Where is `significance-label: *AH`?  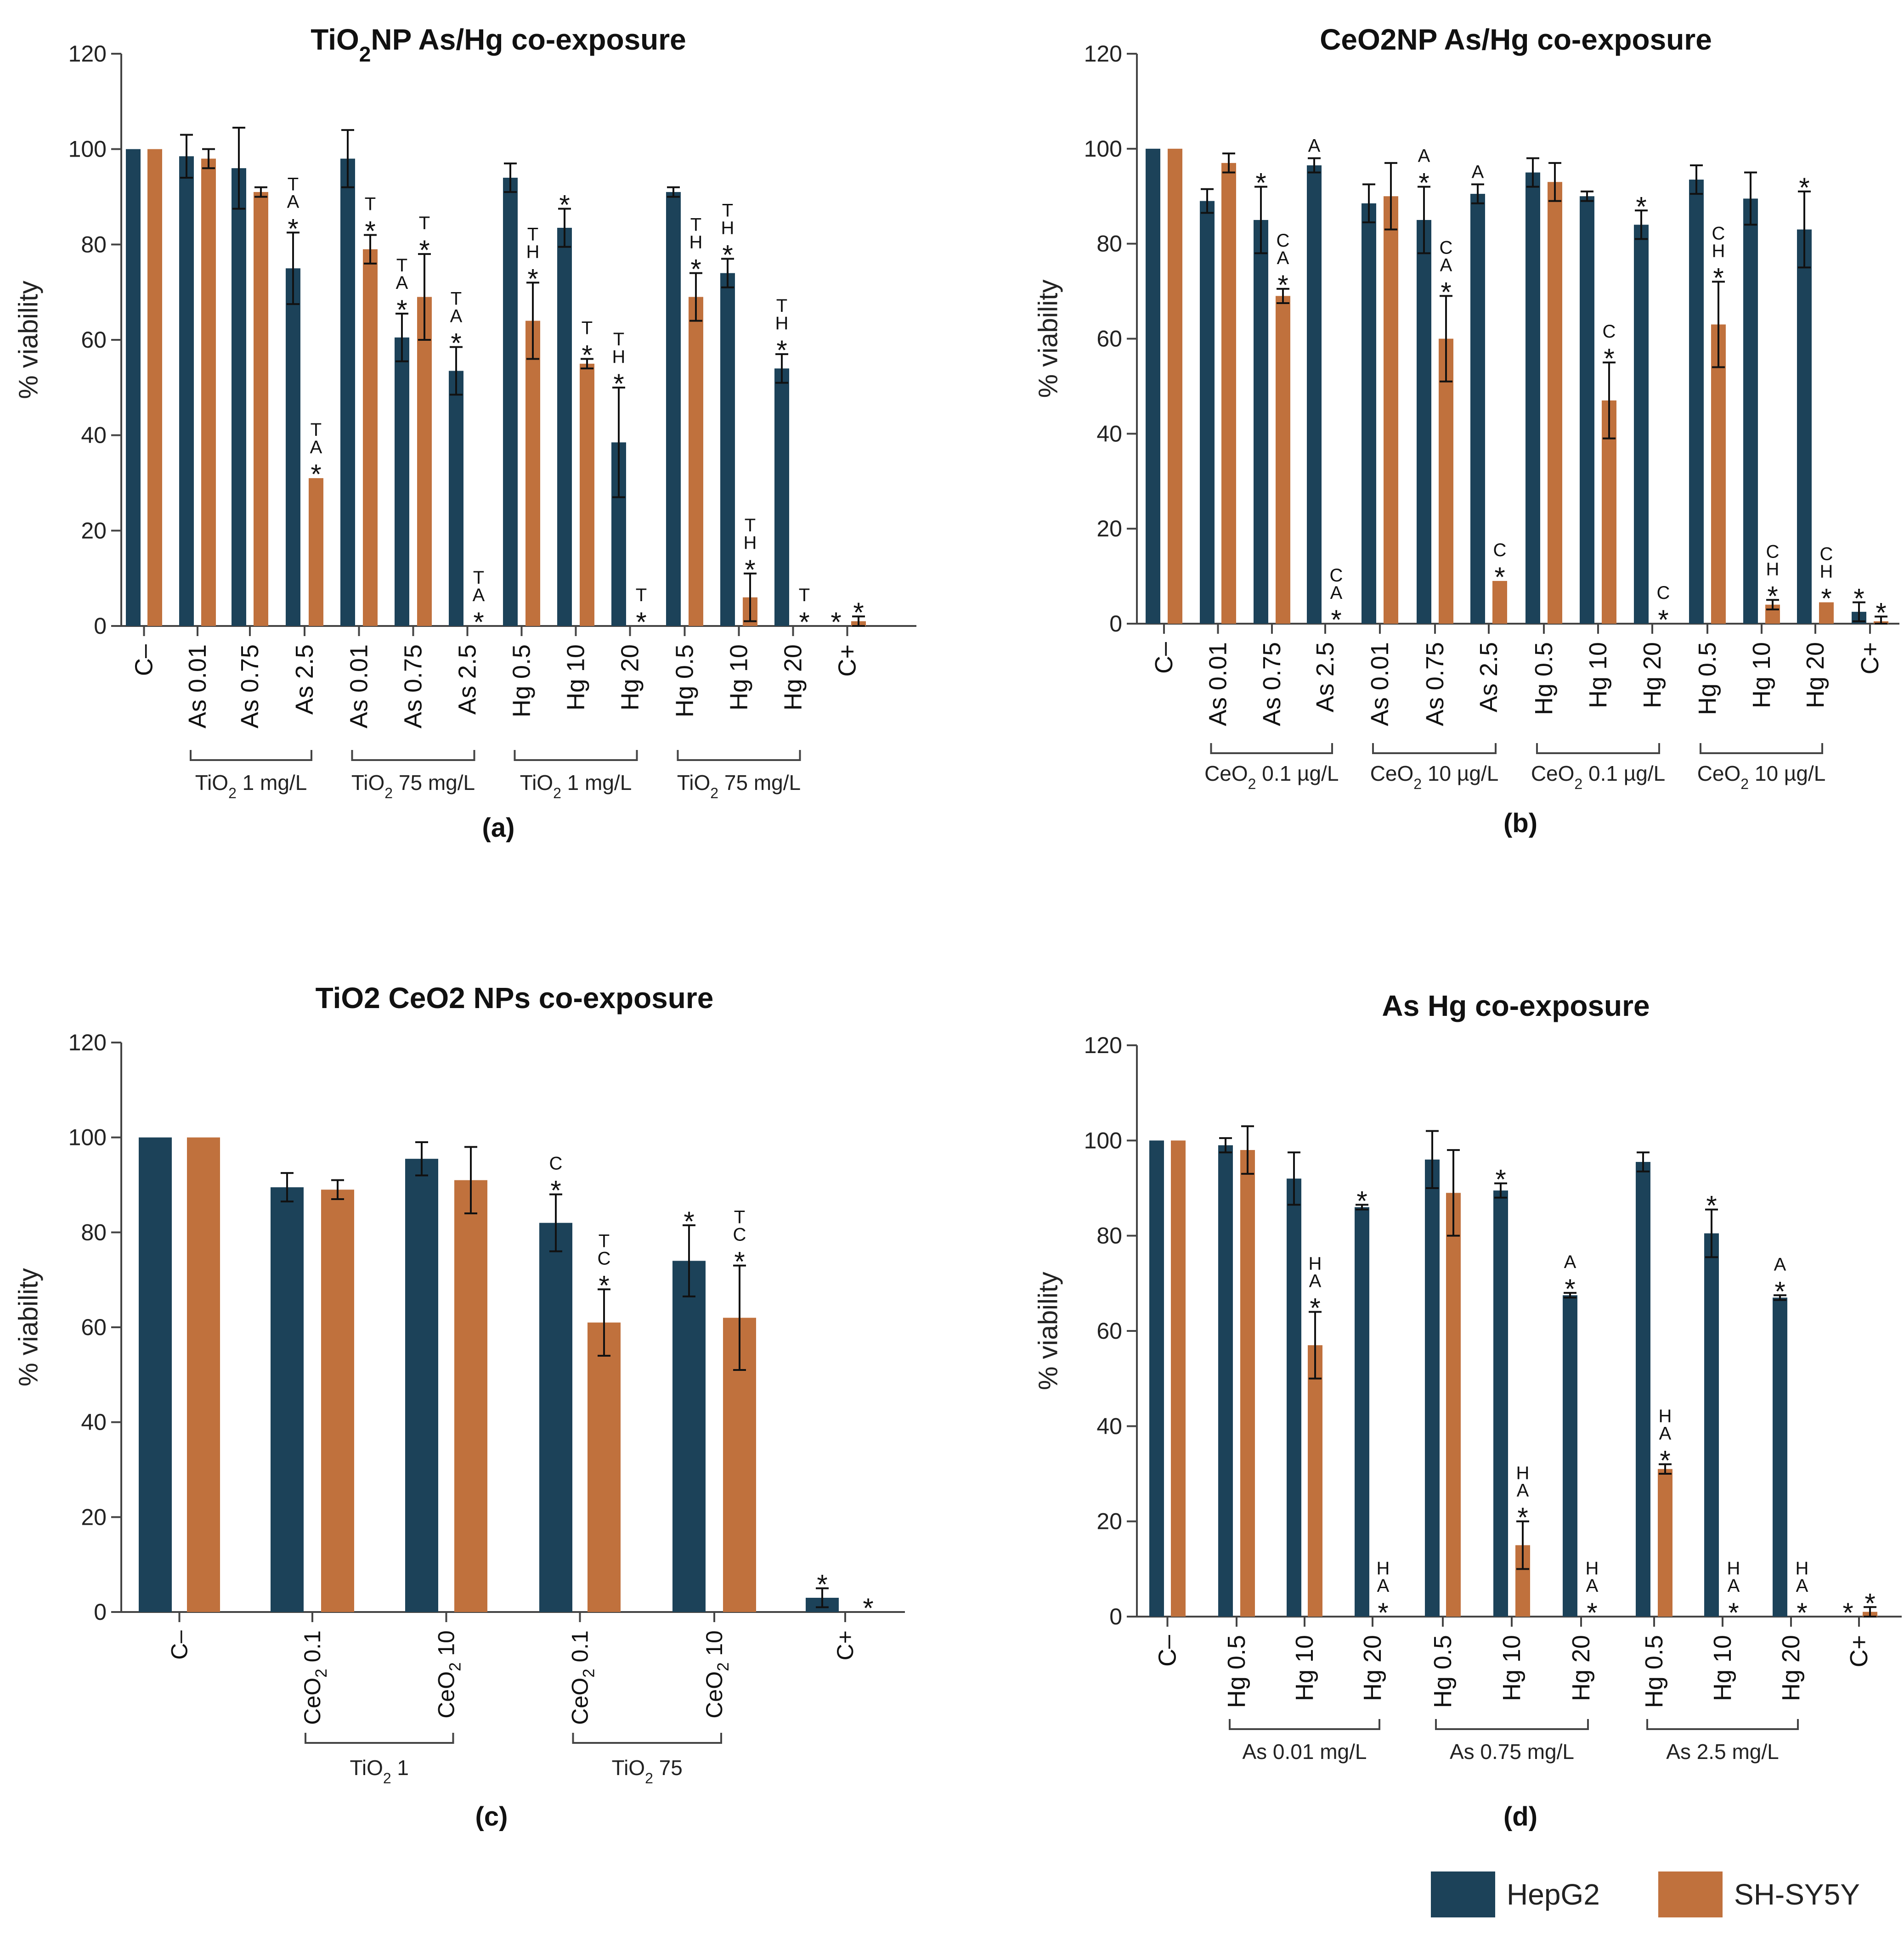
significance-label: *AH is located at coordinates (1802, 1593).